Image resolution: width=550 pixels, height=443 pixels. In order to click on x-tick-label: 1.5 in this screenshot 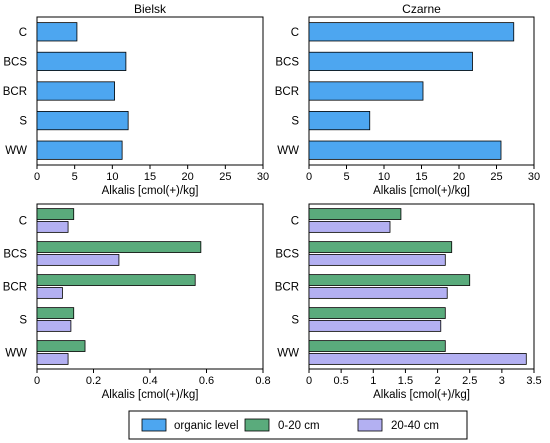, I will do `click(405, 381)`.